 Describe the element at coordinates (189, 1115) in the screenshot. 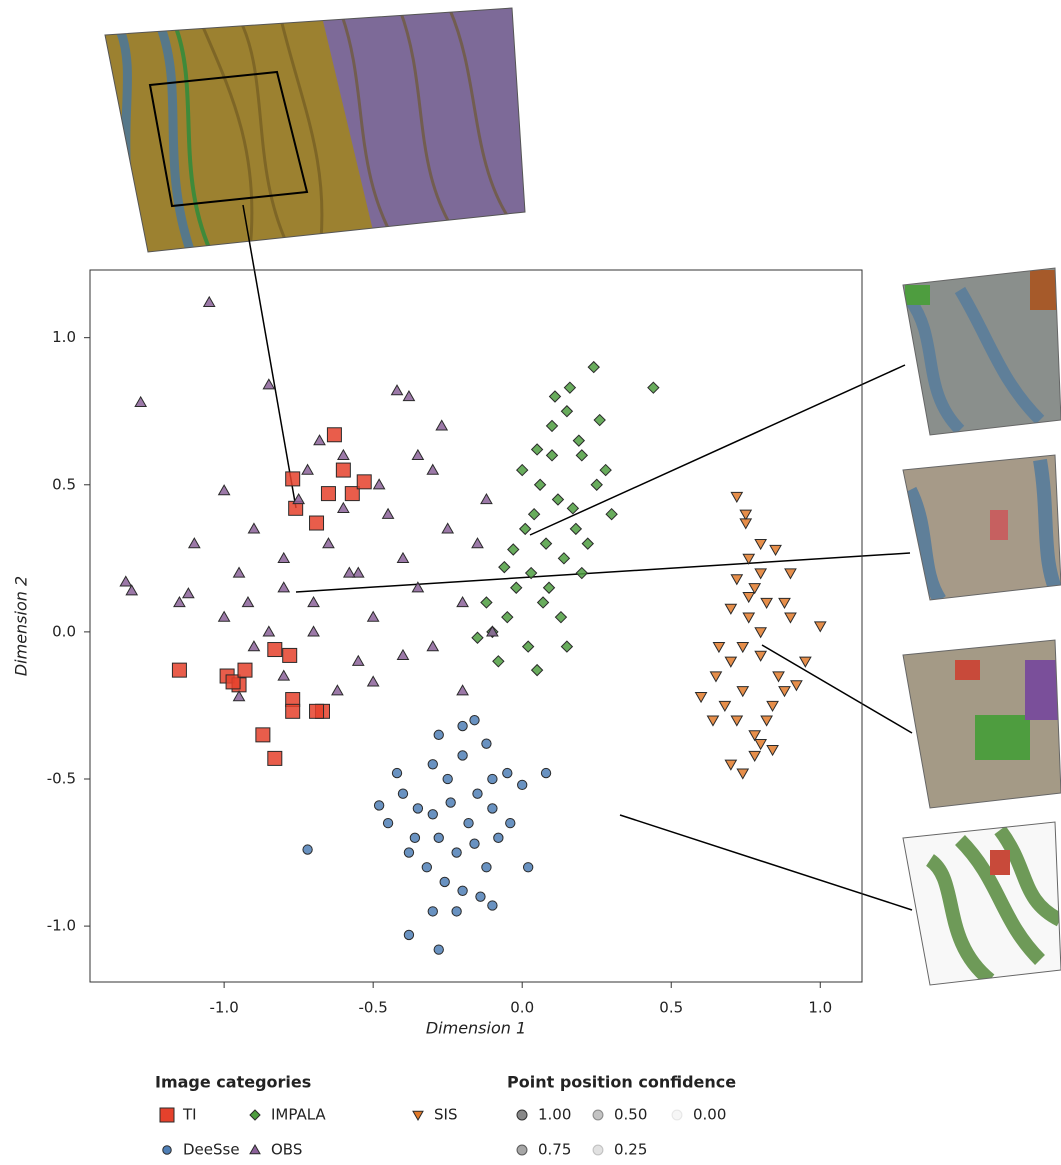

I see `legend-label: TI` at that location.